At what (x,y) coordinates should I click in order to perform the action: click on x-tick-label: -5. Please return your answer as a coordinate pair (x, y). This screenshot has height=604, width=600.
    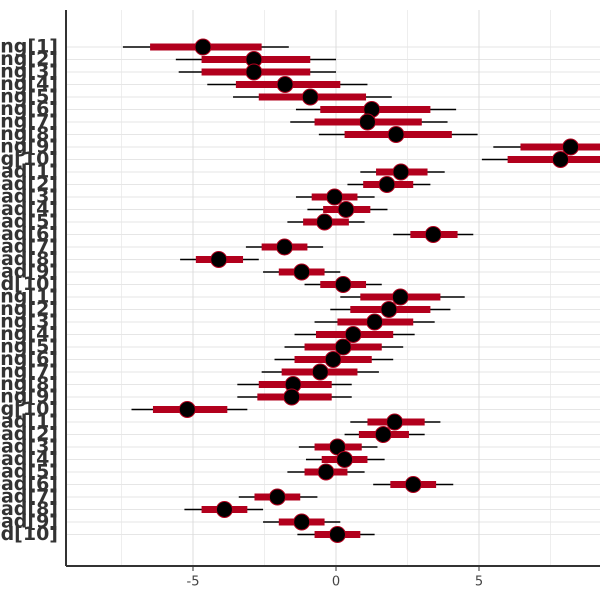
    Looking at the image, I should click on (193, 582).